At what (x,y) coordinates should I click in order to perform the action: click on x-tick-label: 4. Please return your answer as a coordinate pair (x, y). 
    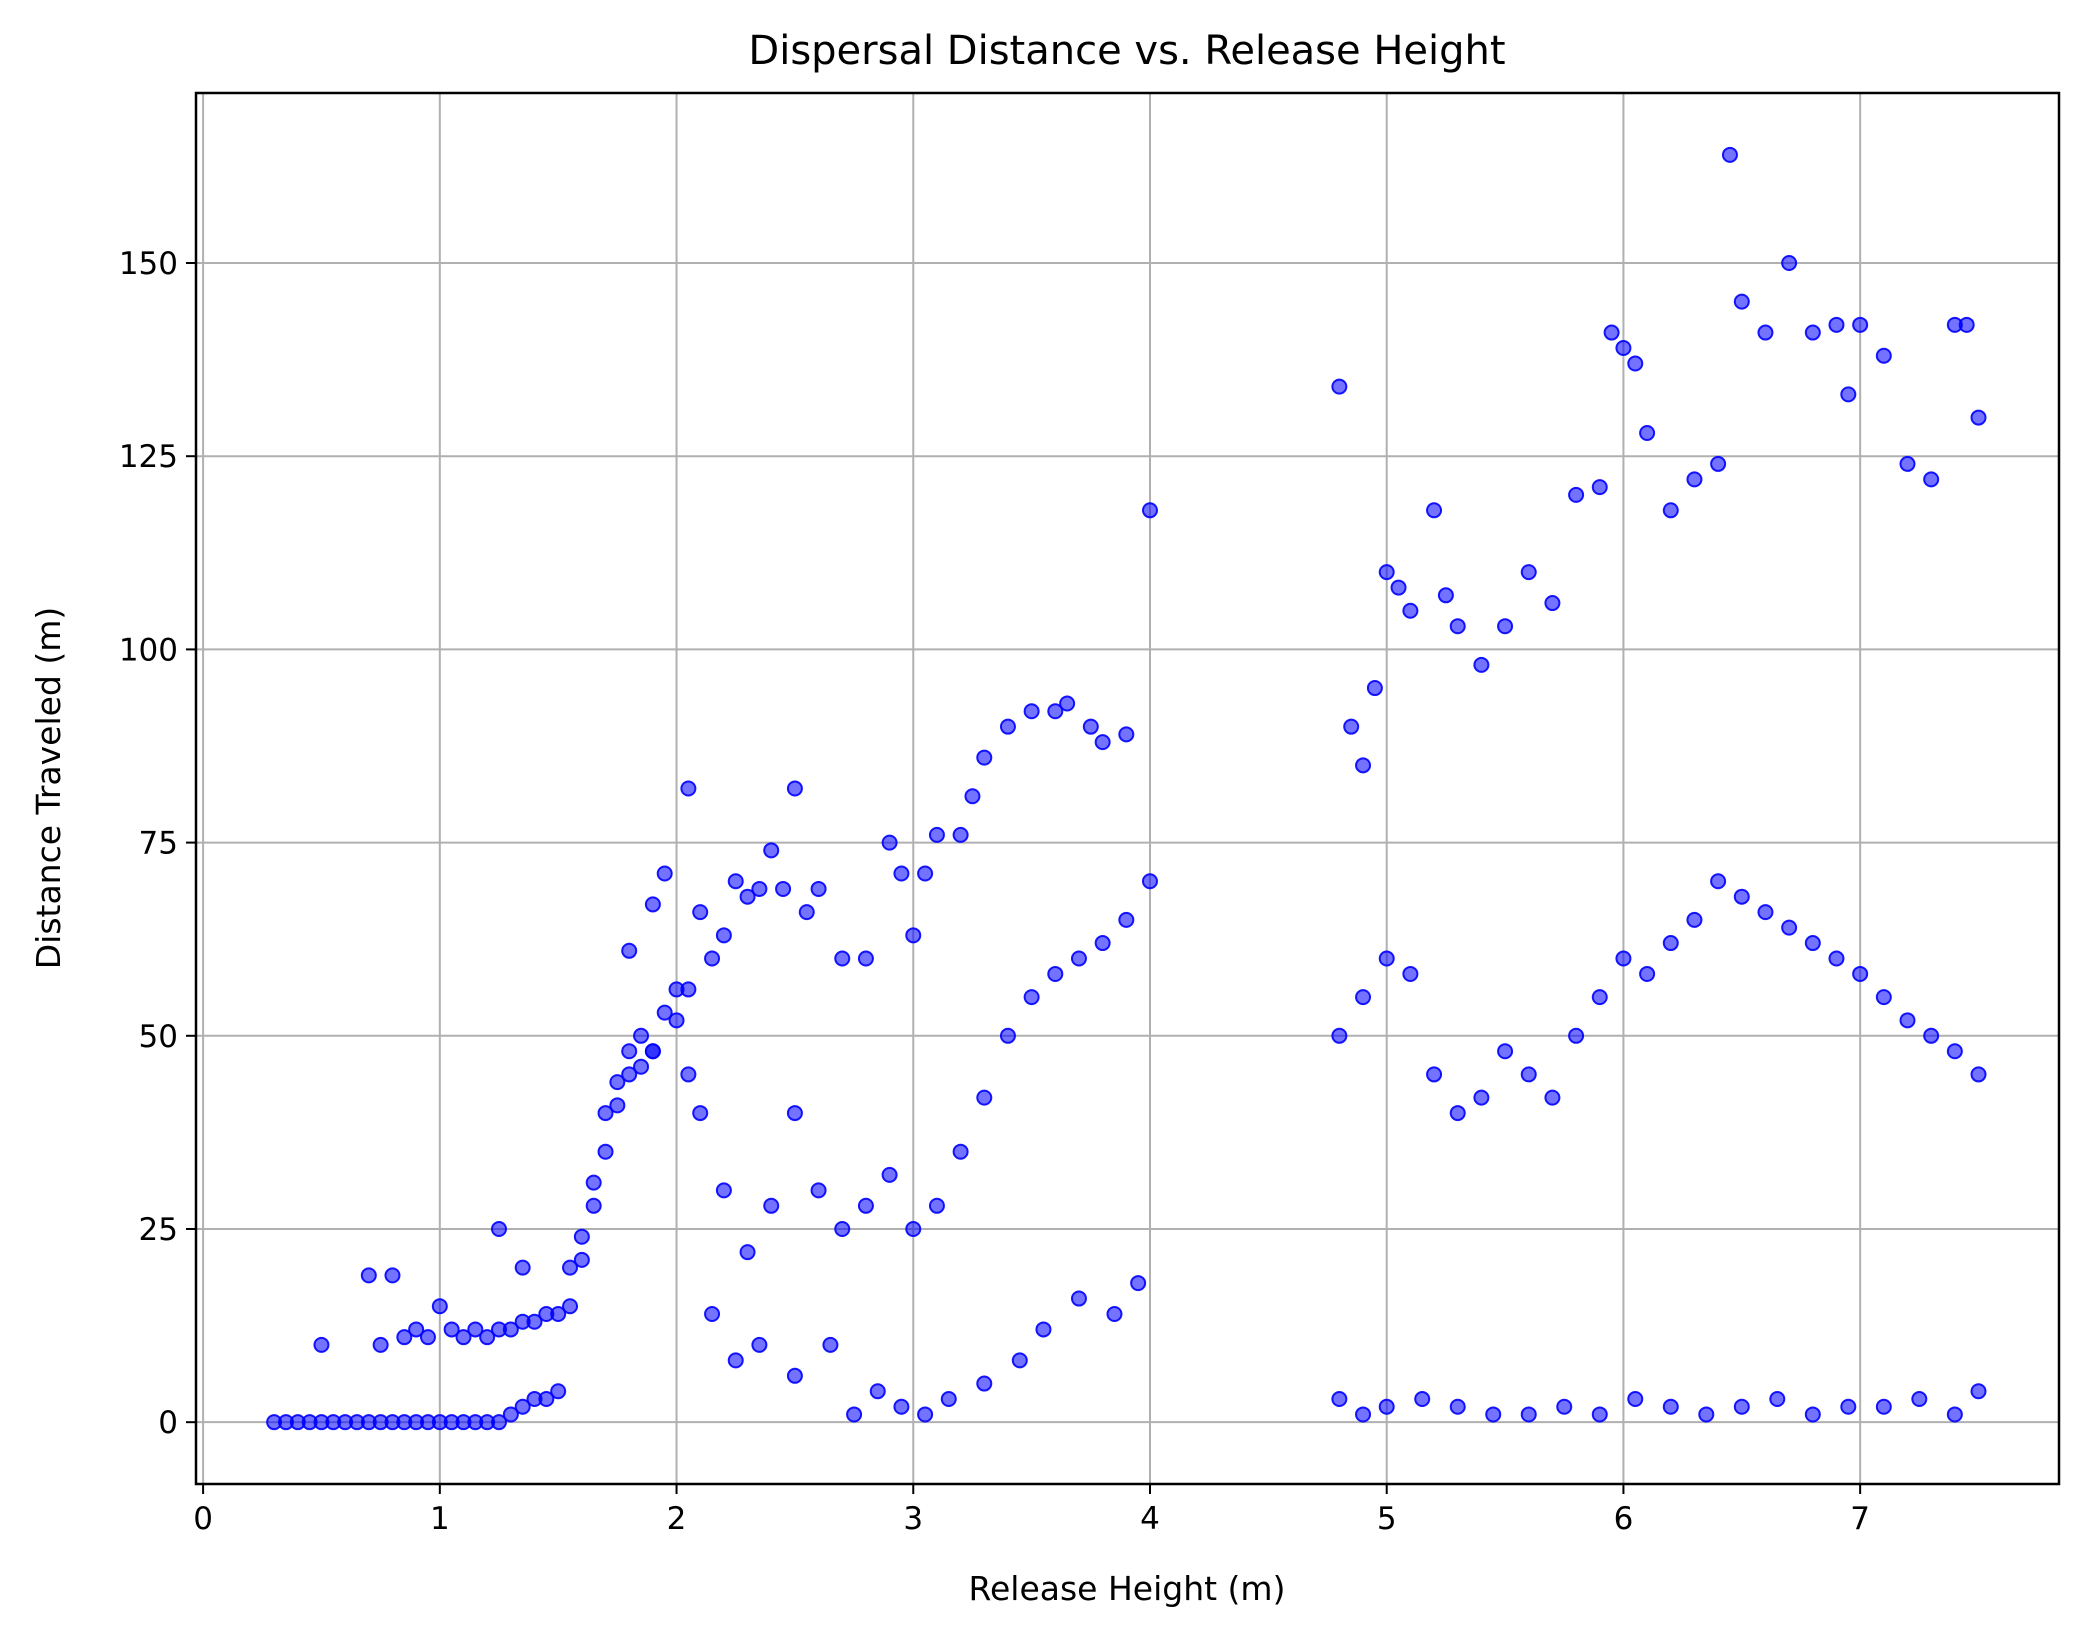
    Looking at the image, I should click on (1150, 1519).